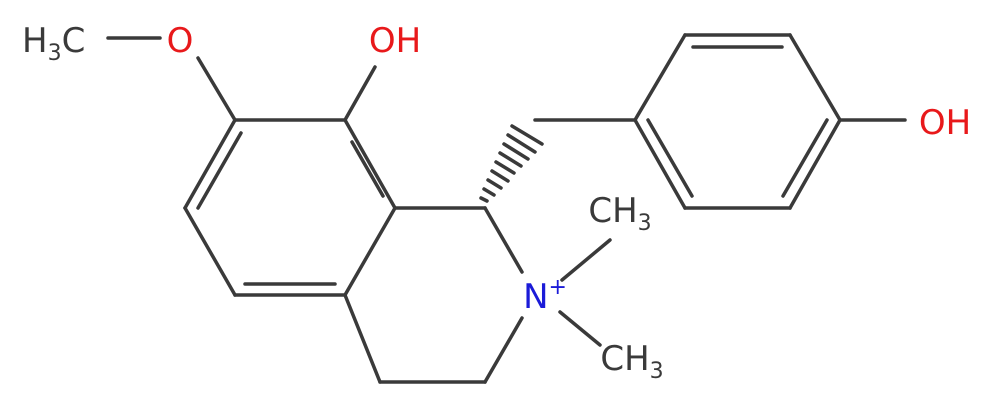  Describe the element at coordinates (545, 296) in the screenshot. I see `nitrogen-label: N+` at that location.